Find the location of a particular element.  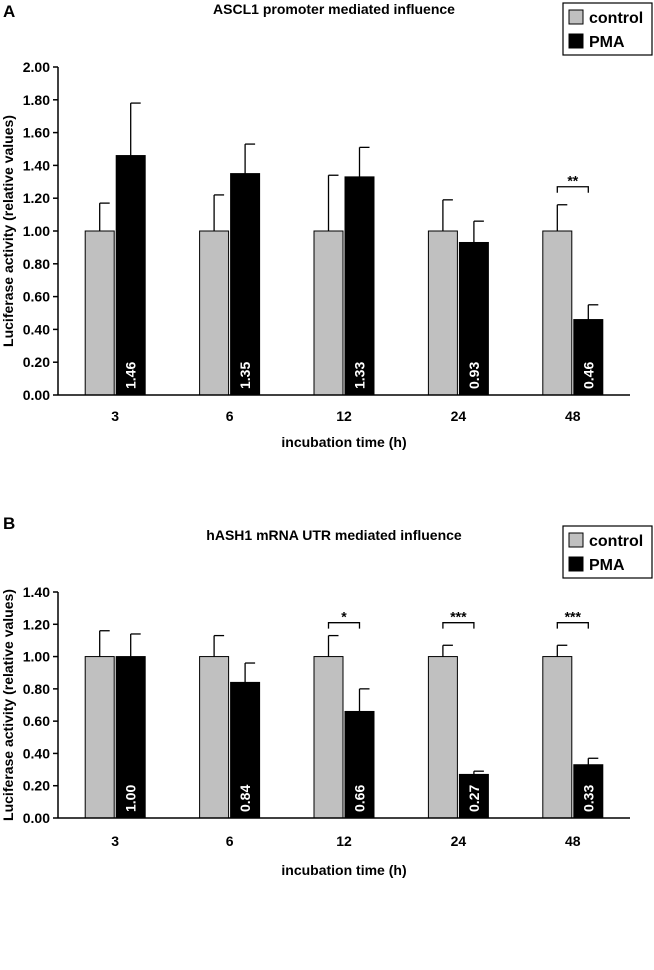

y-tick-label: 2.00 is located at coordinates (36, 67).